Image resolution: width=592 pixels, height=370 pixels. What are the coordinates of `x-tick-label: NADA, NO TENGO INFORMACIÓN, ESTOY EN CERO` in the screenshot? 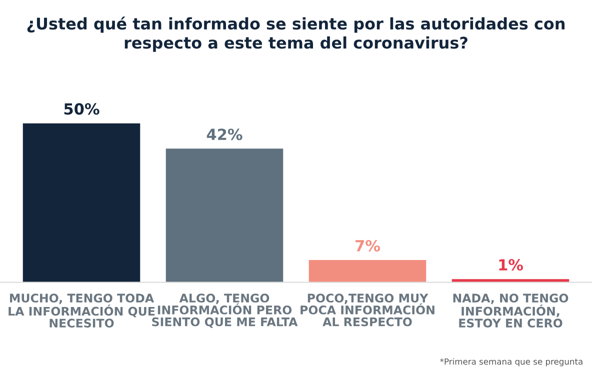 It's located at (510, 311).